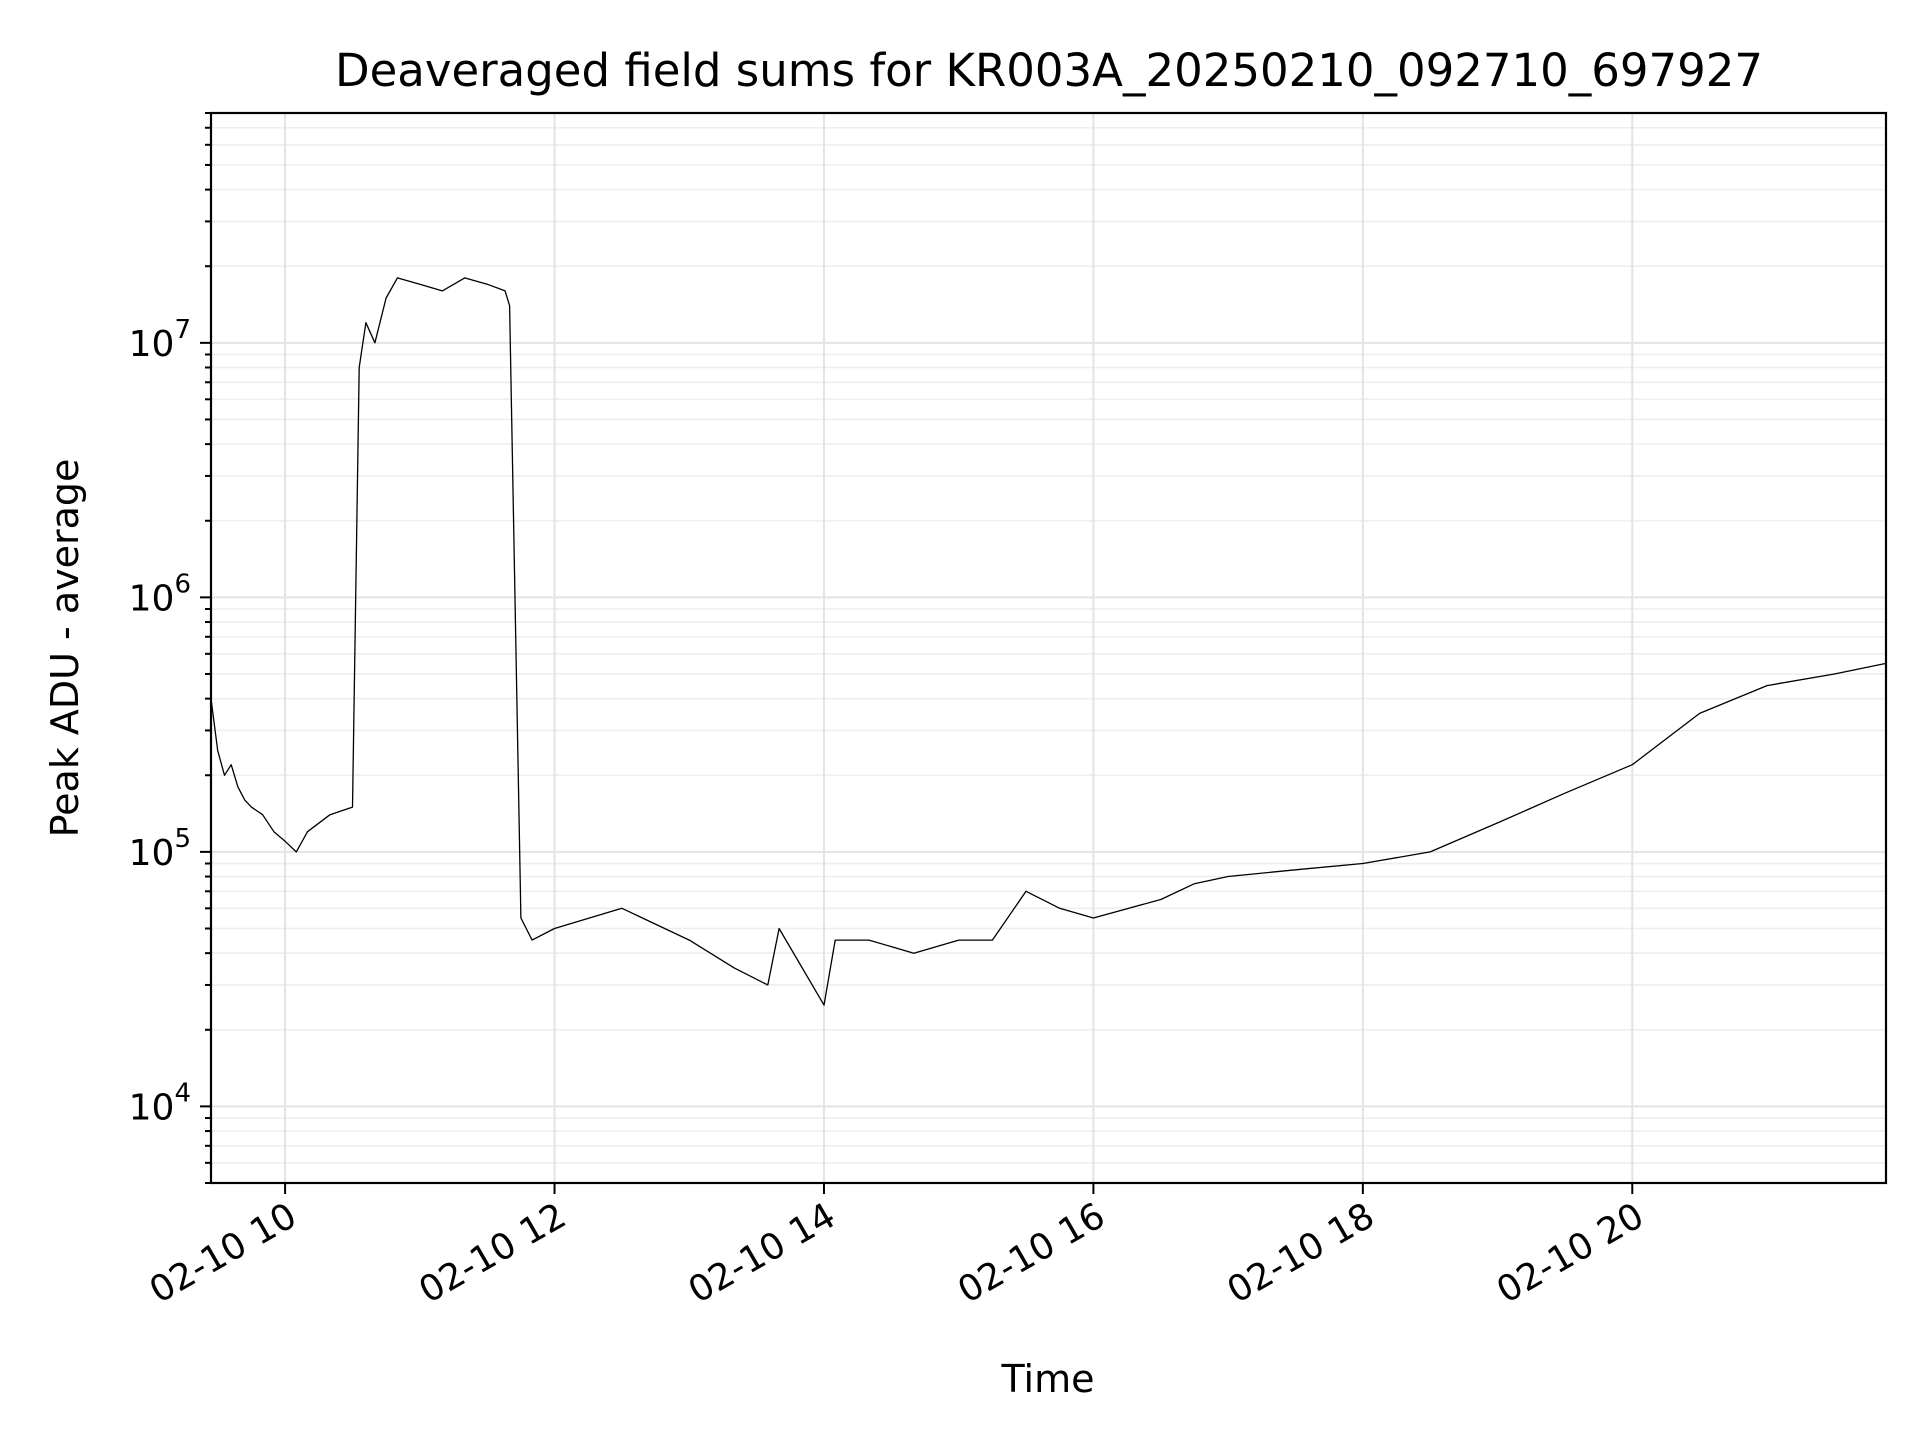 The width and height of the screenshot is (1920, 1440). Describe the element at coordinates (160, 594) in the screenshot. I see `y-tick-label: 10⁶` at that location.